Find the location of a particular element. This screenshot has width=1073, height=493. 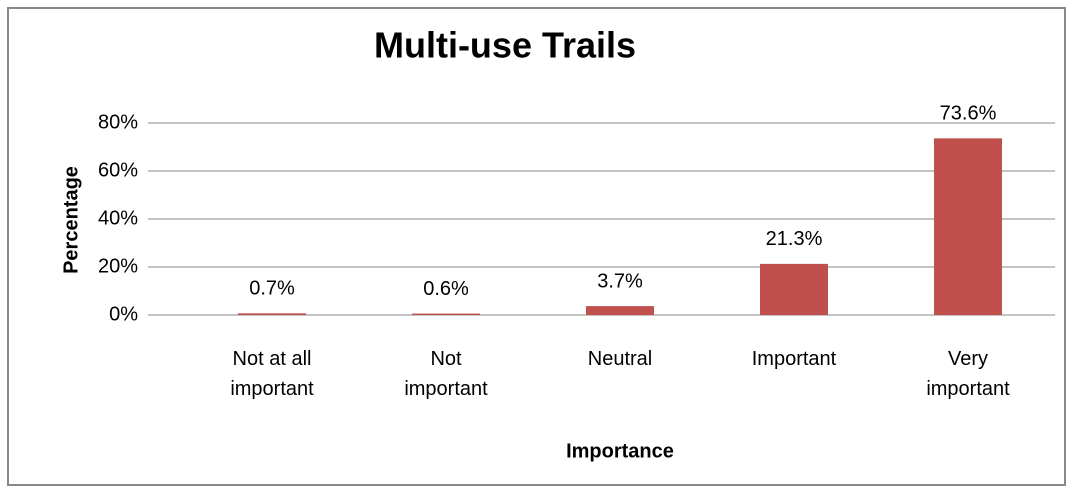

y-tick-label: 60% is located at coordinates (118, 170).